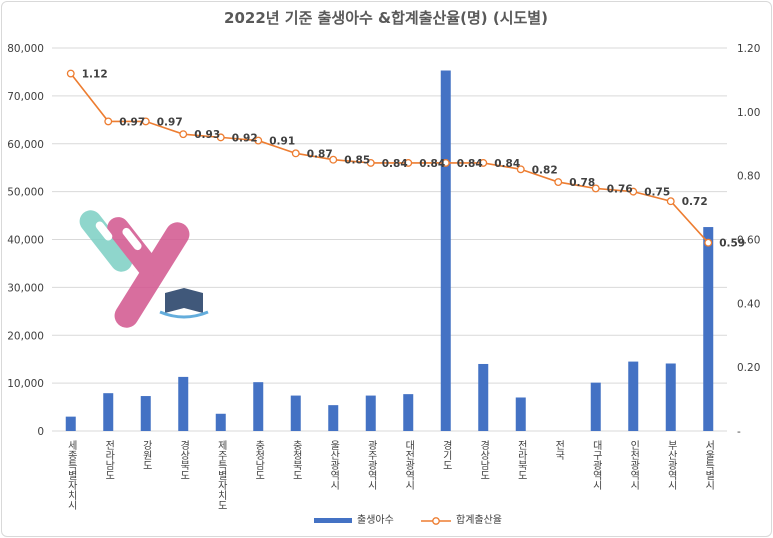 The image size is (773, 538). Describe the element at coordinates (748, 113) in the screenshot. I see `right-axis-tick-label: 1.00` at that location.